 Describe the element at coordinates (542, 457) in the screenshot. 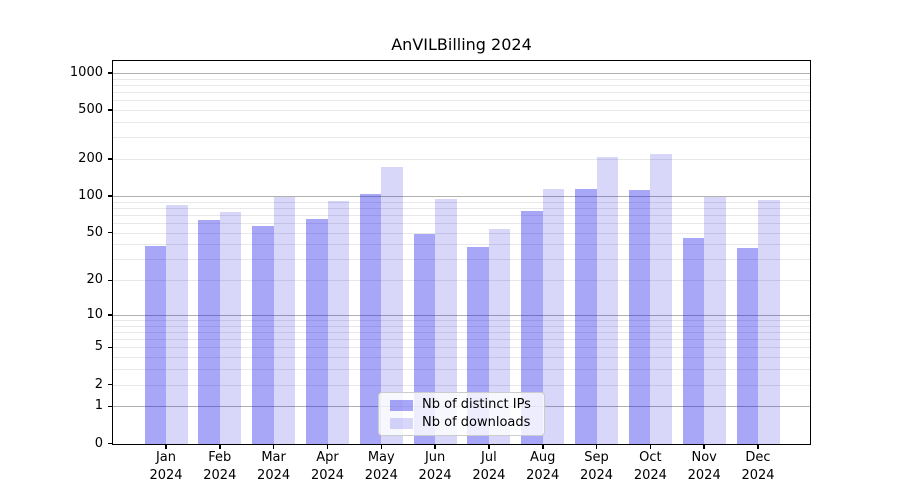

I see `x-tick-label-month: Aug` at that location.